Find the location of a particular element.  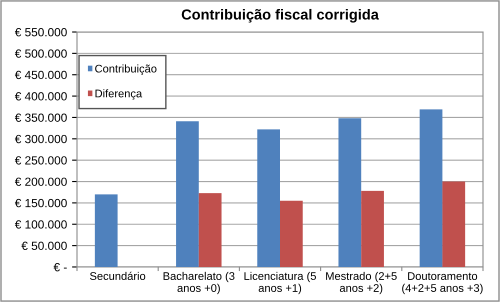

legend-label: Diferença is located at coordinates (118, 94).